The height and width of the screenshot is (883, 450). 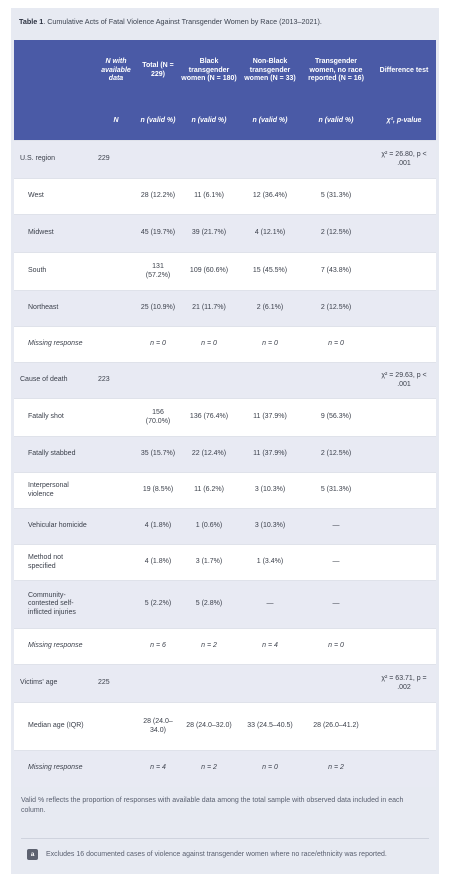 I want to click on test-cell: χ² = 63.71, p = .002, so click(x=404, y=683).